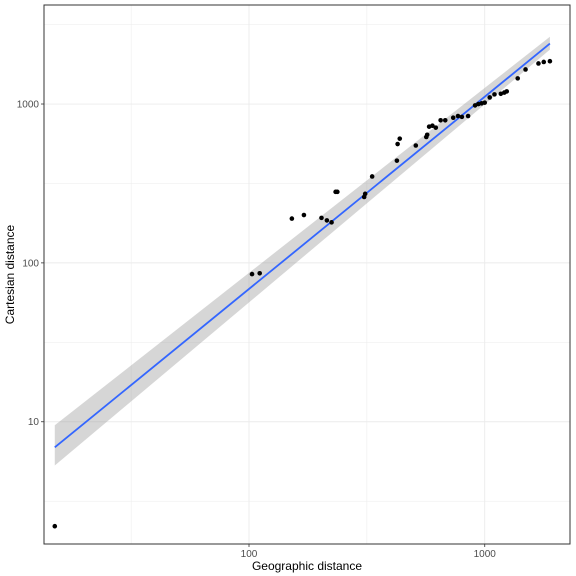  I want to click on y-tick-label: 100, so click(30, 263).